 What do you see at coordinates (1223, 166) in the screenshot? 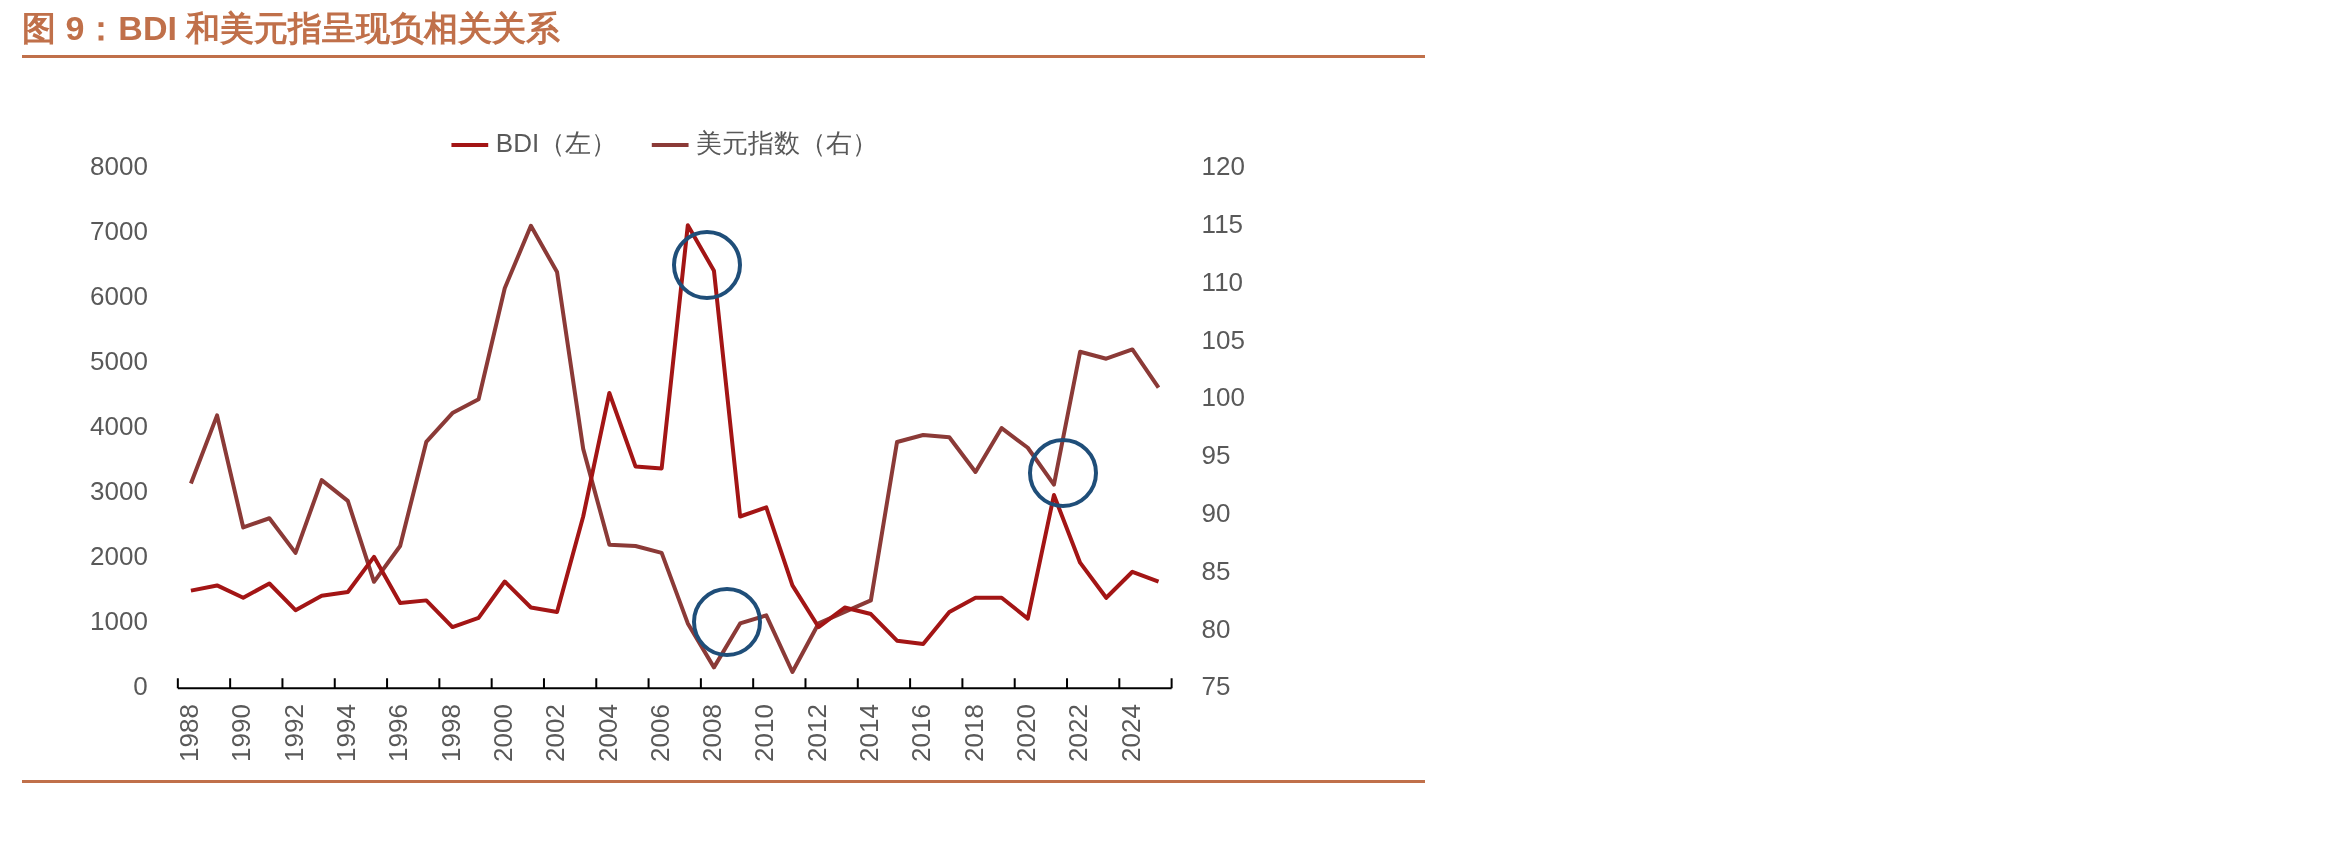
I see `y2-tick-label: 120` at bounding box center [1223, 166].